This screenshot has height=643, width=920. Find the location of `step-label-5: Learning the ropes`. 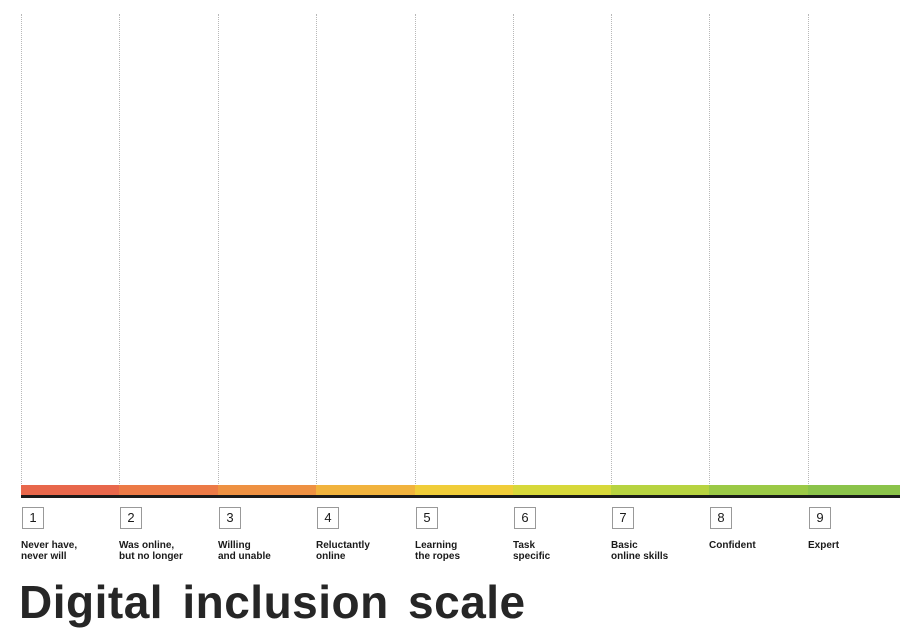

step-label-5: Learning the ropes is located at coordinates (438, 551).